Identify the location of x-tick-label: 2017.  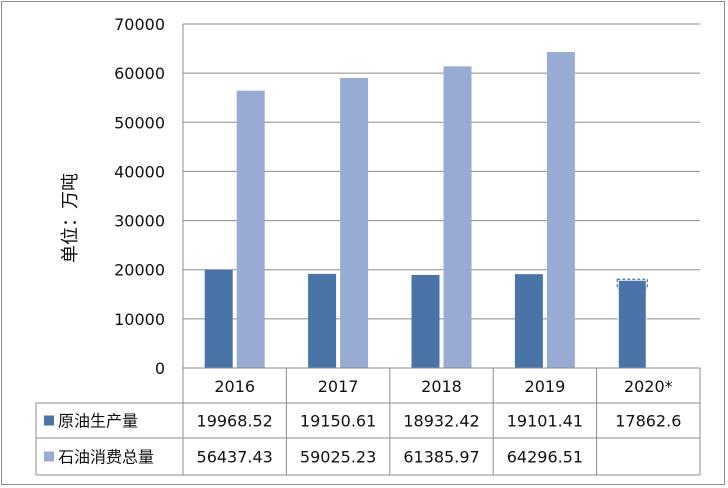
(338, 386).